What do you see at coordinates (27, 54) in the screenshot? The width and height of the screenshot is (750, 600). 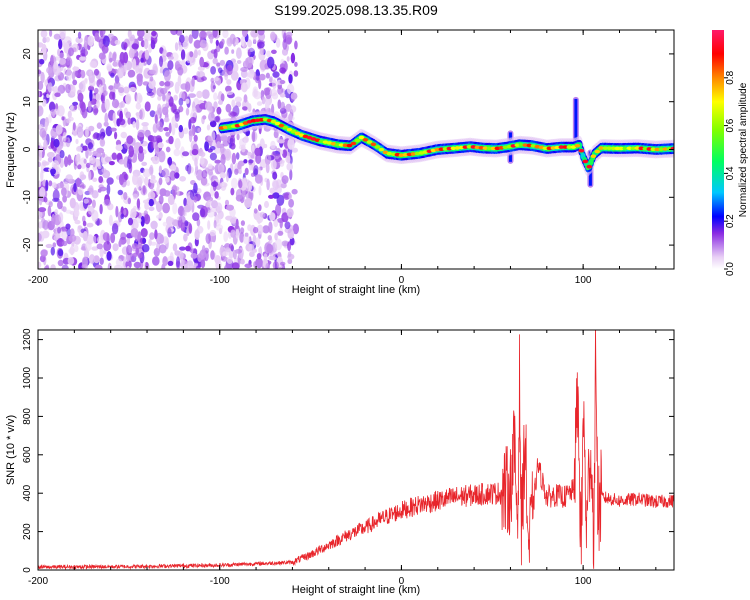 I see `y-tick-label: 20` at bounding box center [27, 54].